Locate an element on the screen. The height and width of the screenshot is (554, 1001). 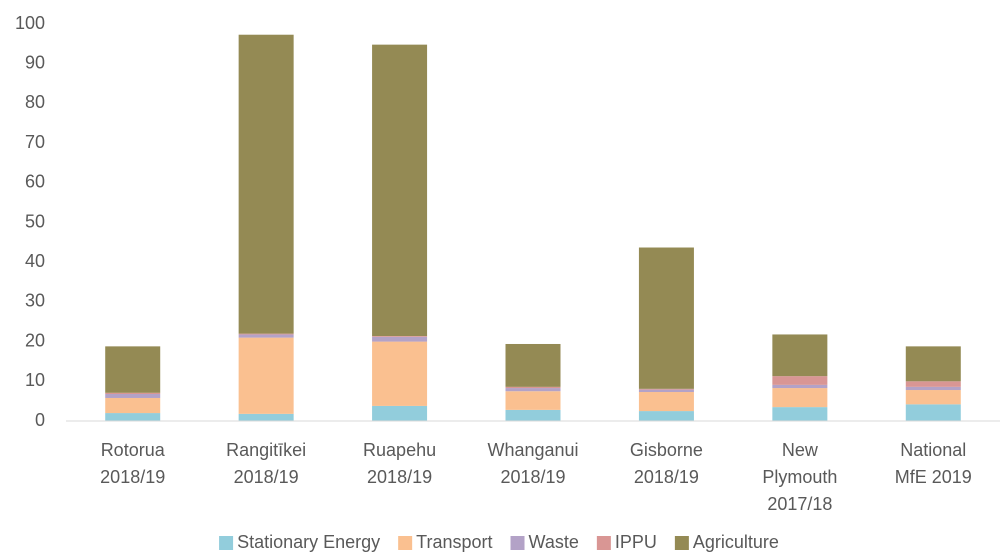
x-tick-label: Ruapehu is located at coordinates (399, 450).